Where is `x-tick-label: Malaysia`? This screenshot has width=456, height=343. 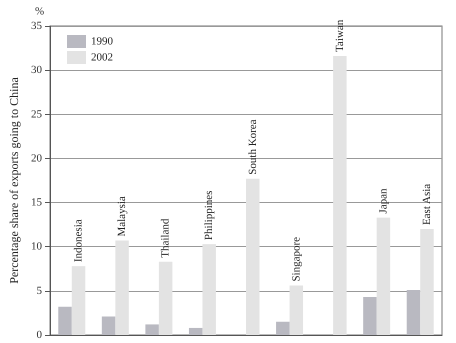
x-tick-label: Malaysia is located at coordinates (122, 216).